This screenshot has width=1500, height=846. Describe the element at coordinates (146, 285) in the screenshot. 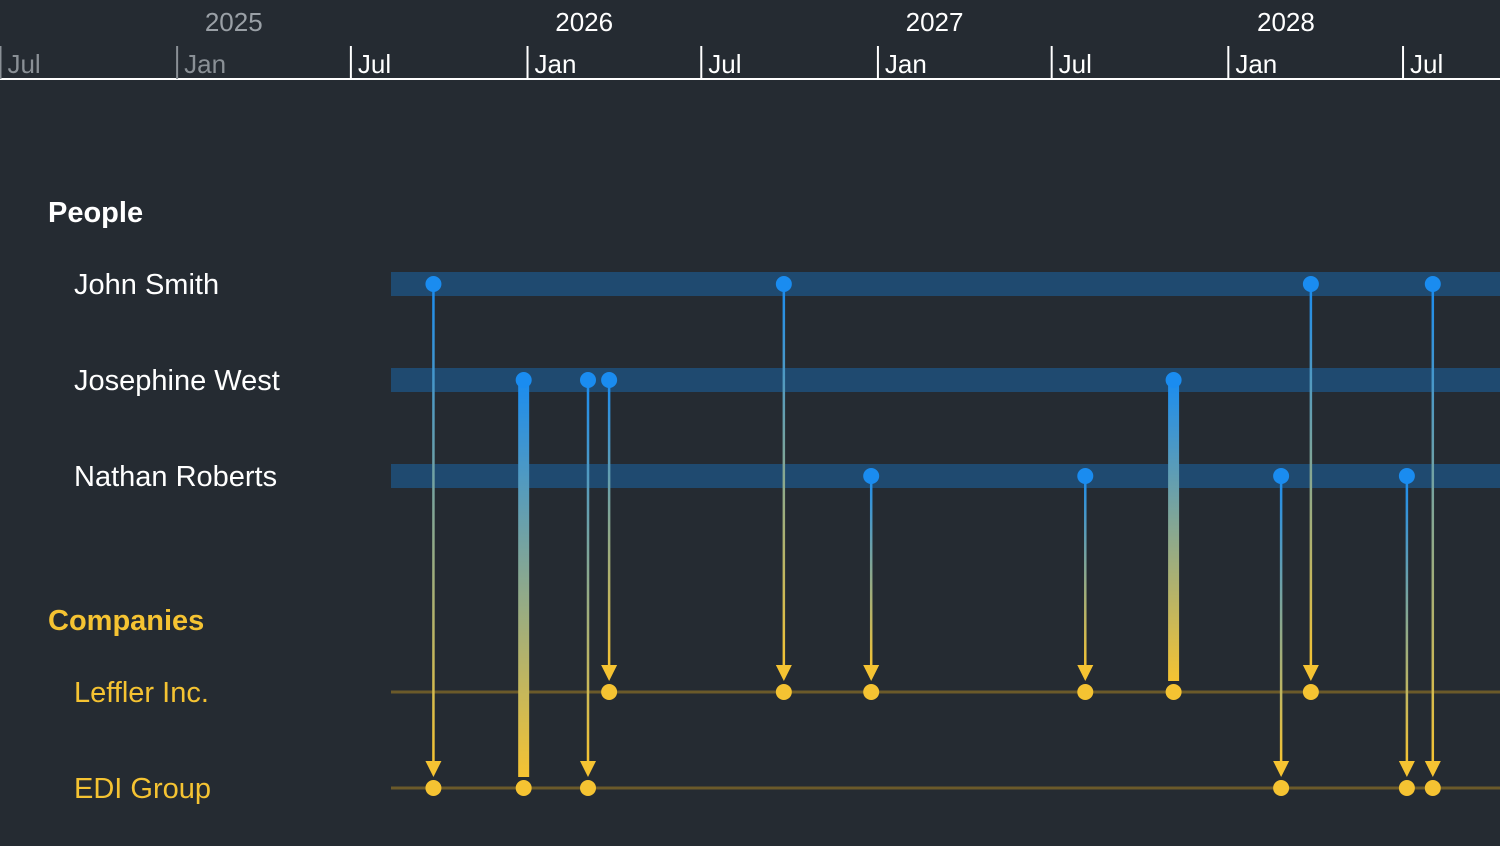

I see `row-label-john: John Smith` at that location.